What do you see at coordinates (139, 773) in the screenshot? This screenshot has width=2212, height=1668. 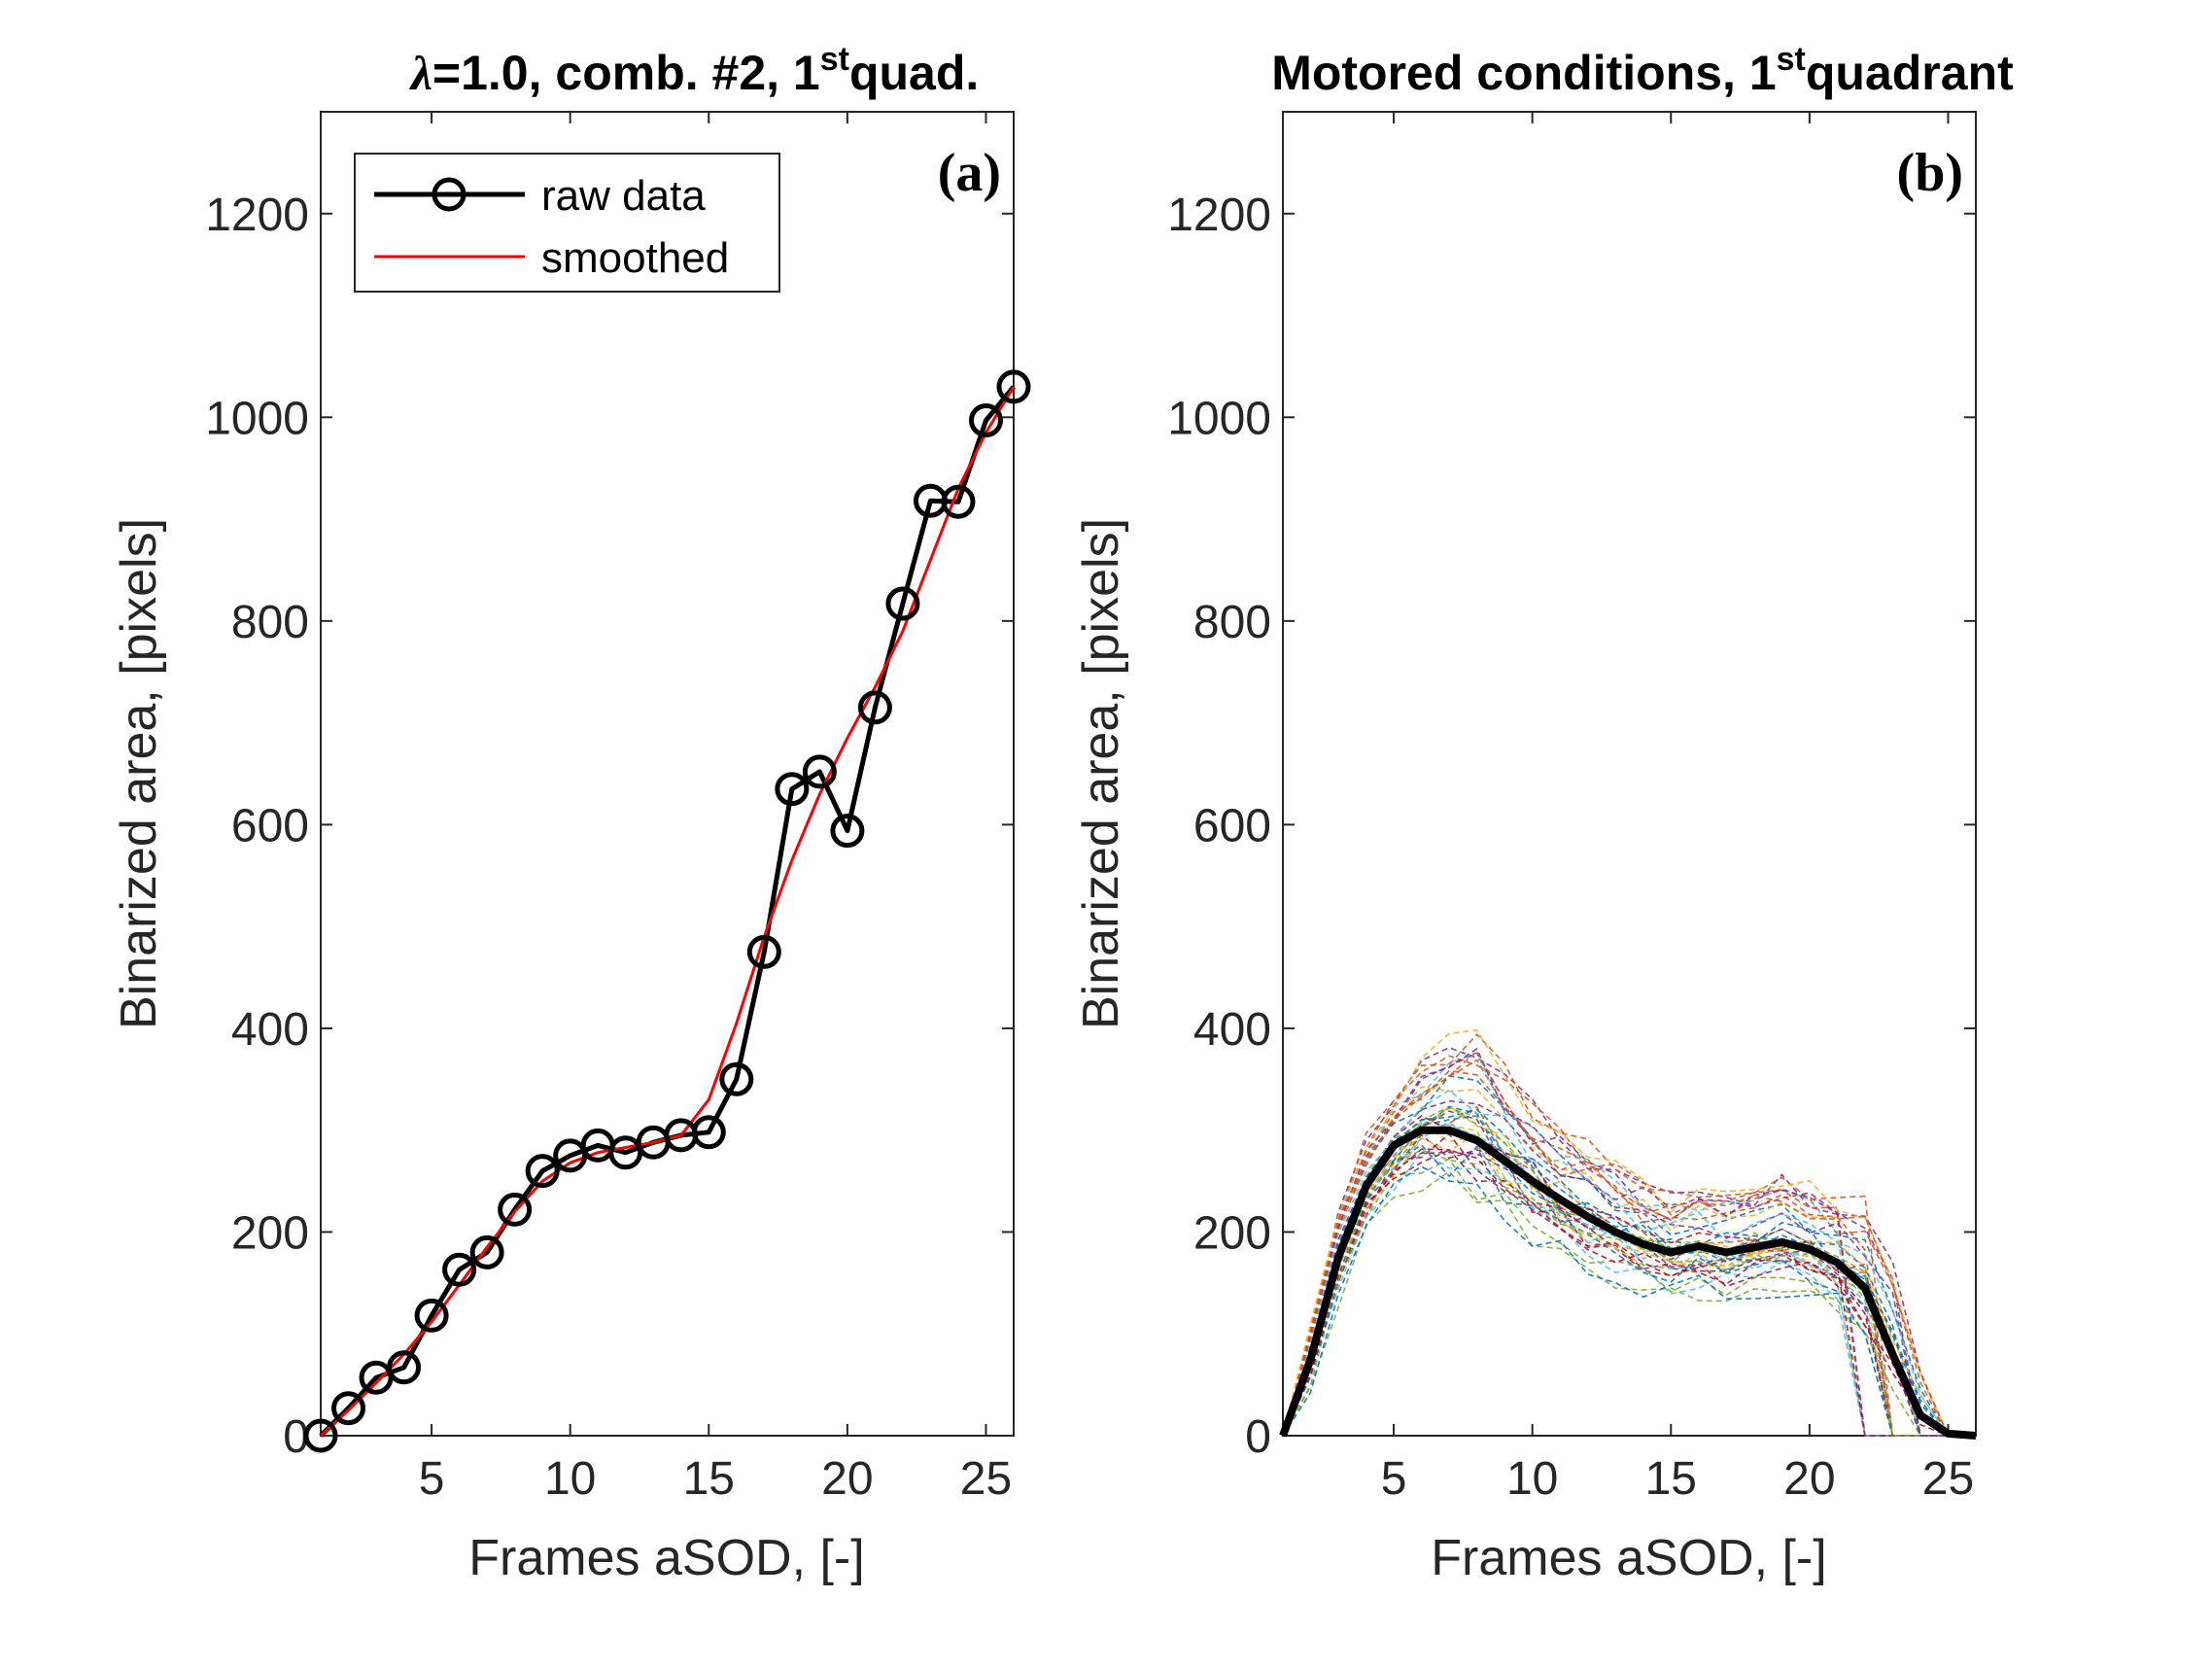 I see `panel-a-y-axis-label: Binarized area, [pixels]` at bounding box center [139, 773].